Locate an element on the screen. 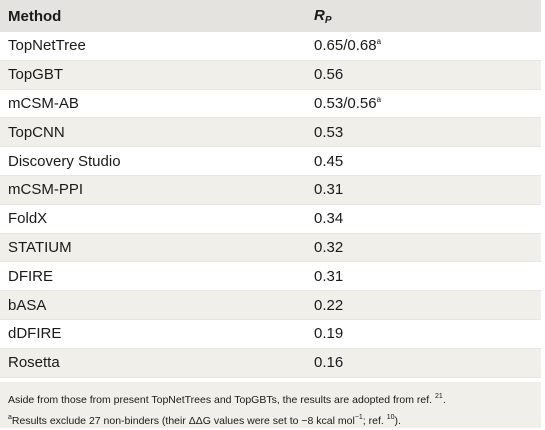  rp-value: 0.32 is located at coordinates (329, 247).